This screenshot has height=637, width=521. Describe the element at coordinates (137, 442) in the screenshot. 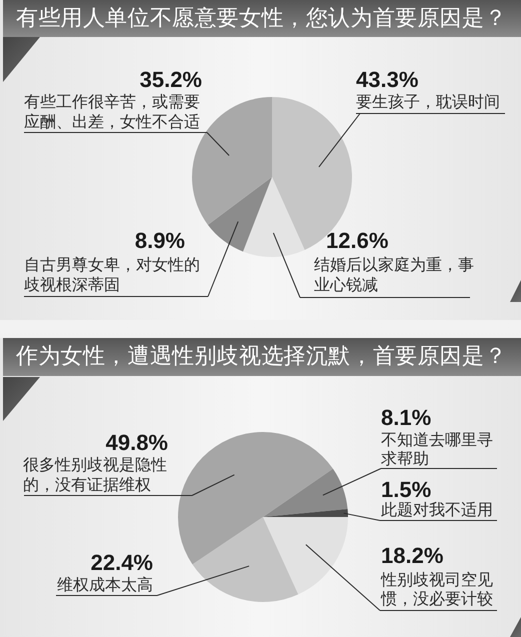

I see `data-label: 49.8%` at that location.